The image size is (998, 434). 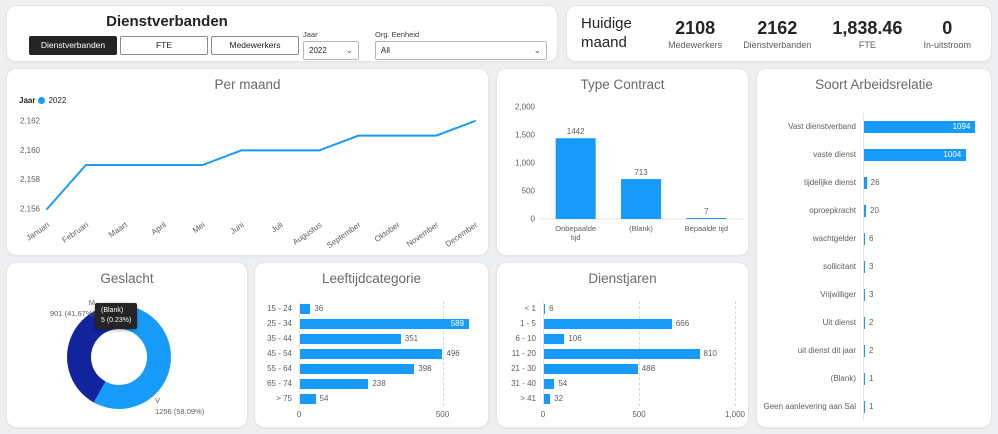 I want to click on bar-category-label: sollicitant, so click(x=839, y=266).